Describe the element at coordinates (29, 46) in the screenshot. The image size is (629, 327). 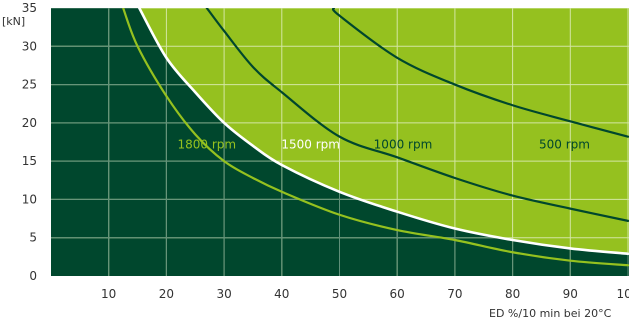
I see `y-tick-label: 30` at that location.